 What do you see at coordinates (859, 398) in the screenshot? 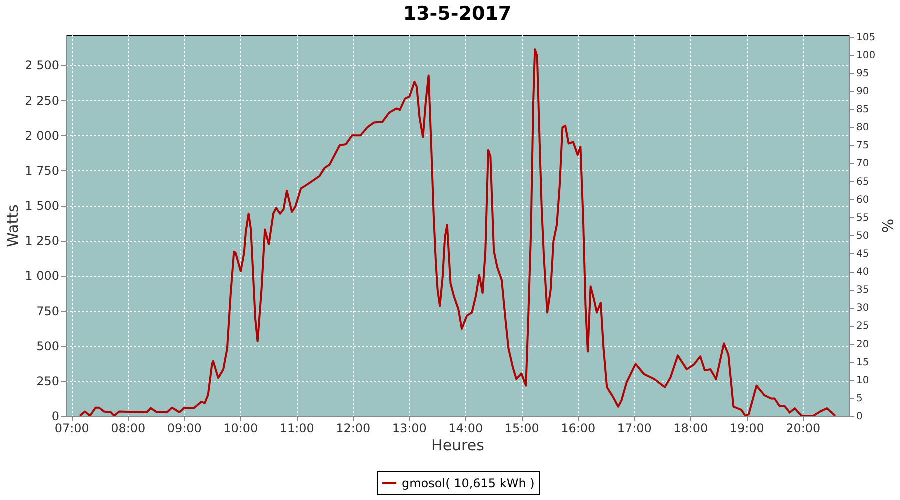
I see `y2-tick-label: 5` at bounding box center [859, 398].